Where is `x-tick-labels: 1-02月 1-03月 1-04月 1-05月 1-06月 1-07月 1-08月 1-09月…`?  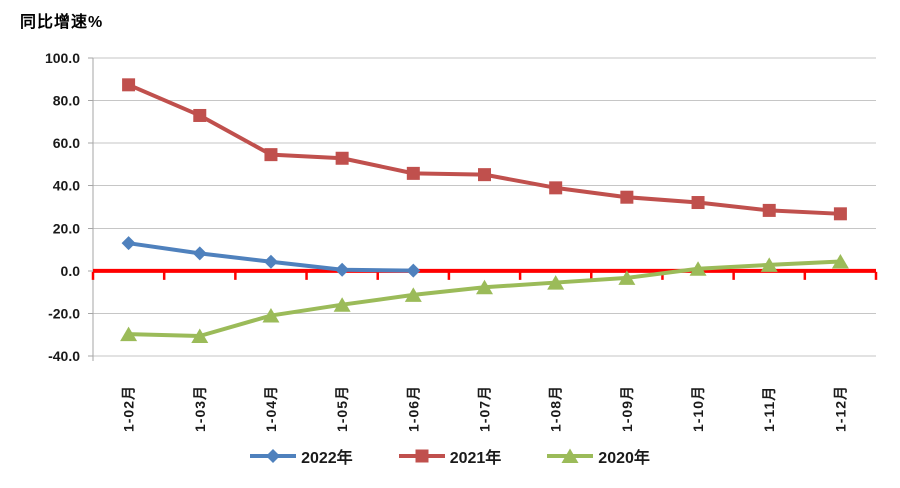 x-tick-labels: 1-02月 1-03月 1-04月 1-05月 1-06月 1-07月 1-08月 1-09月… is located at coordinates (485, 408).